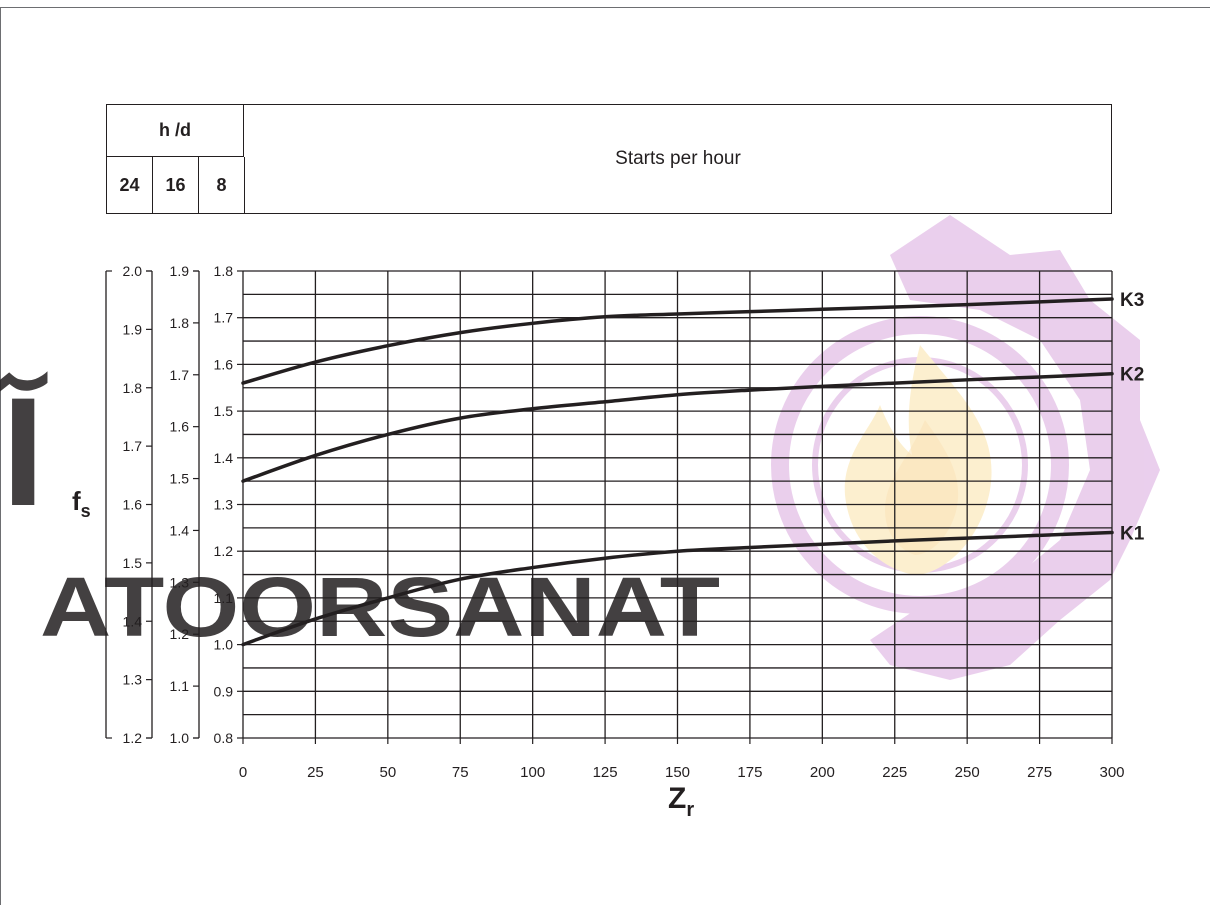 The height and width of the screenshot is (906, 1211). What do you see at coordinates (1132, 534) in the screenshot?
I see `series-label-k1: K1` at bounding box center [1132, 534].